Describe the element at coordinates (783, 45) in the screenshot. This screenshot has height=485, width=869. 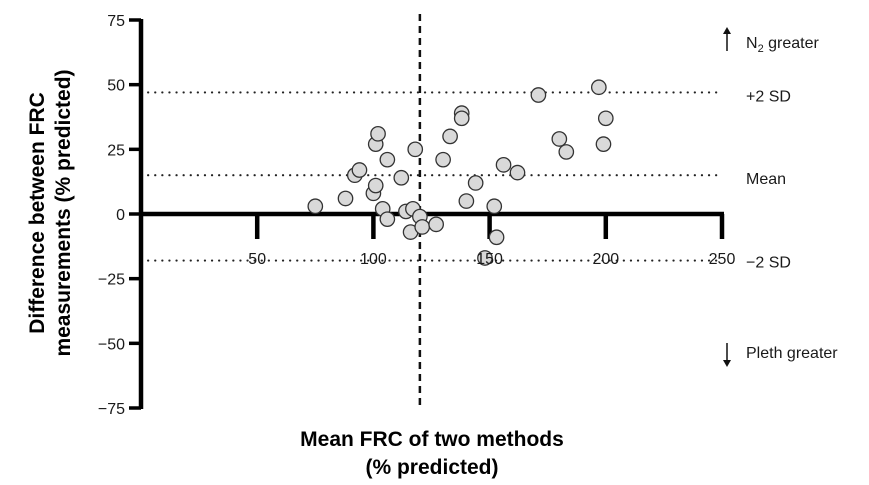
I see `n2-greater-label: N2 greater` at that location.